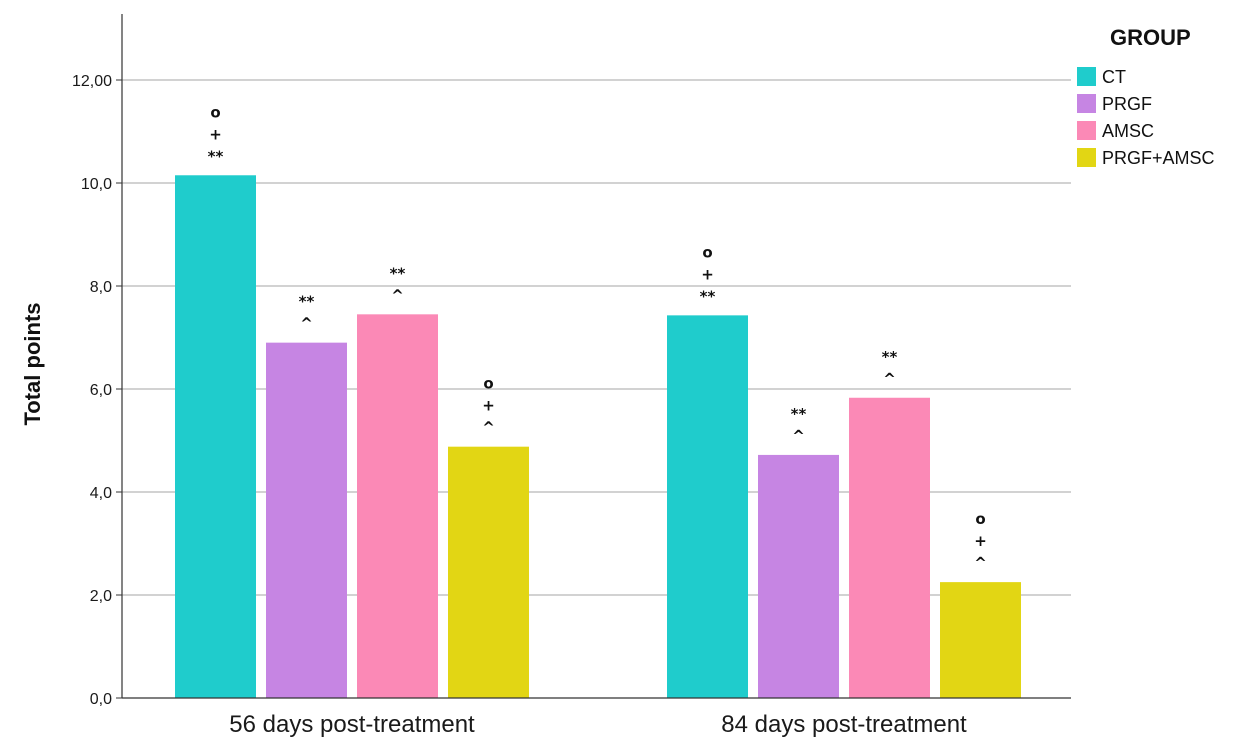 The height and width of the screenshot is (754, 1248). What do you see at coordinates (101, 699) in the screenshot?
I see `y-tick-label: 0,0` at bounding box center [101, 699].